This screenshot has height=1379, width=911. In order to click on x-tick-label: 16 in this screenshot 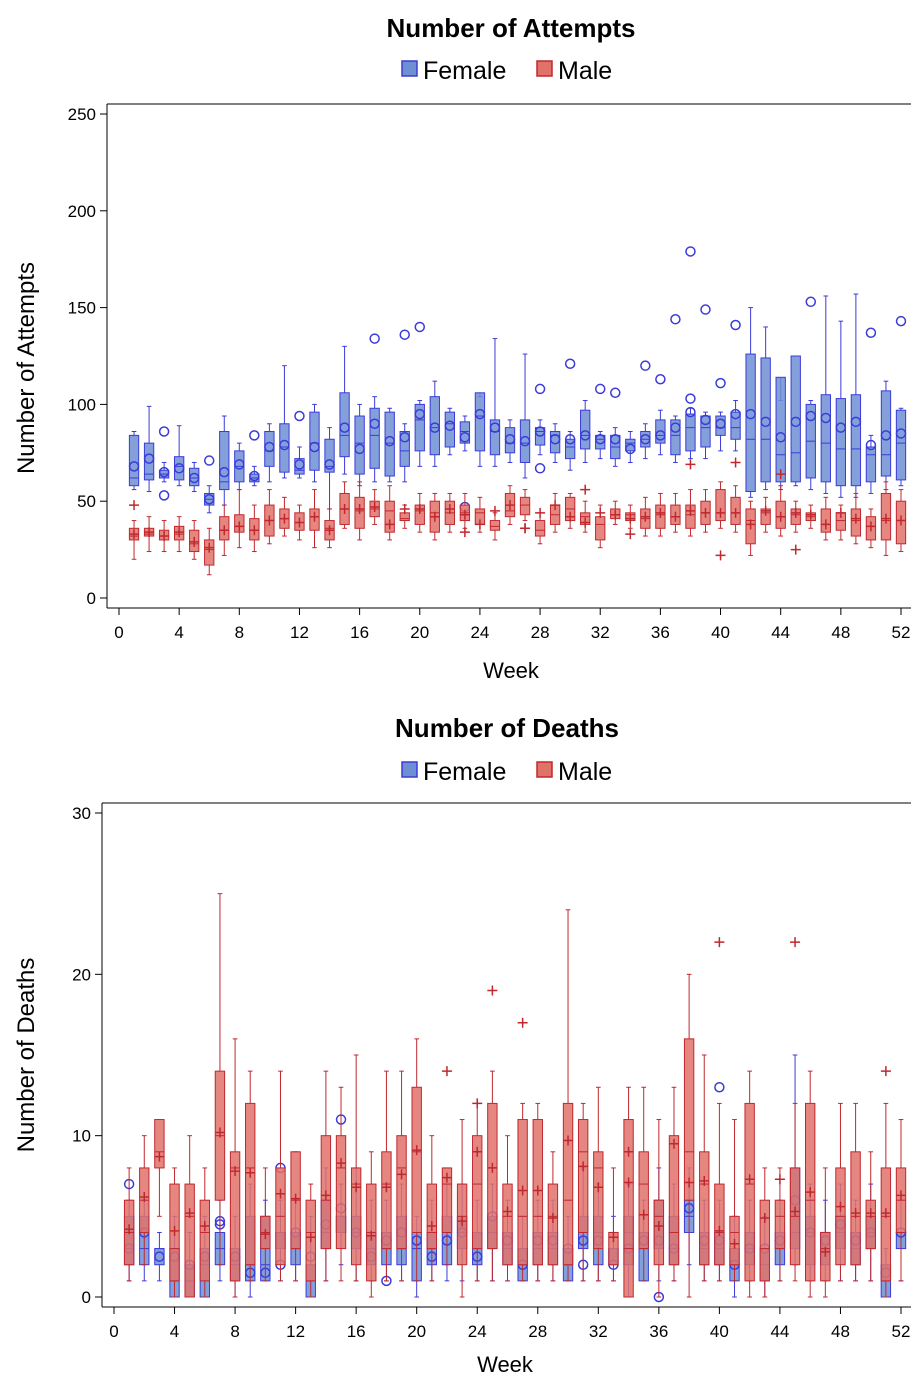, I will do `click(356, 1331)`.